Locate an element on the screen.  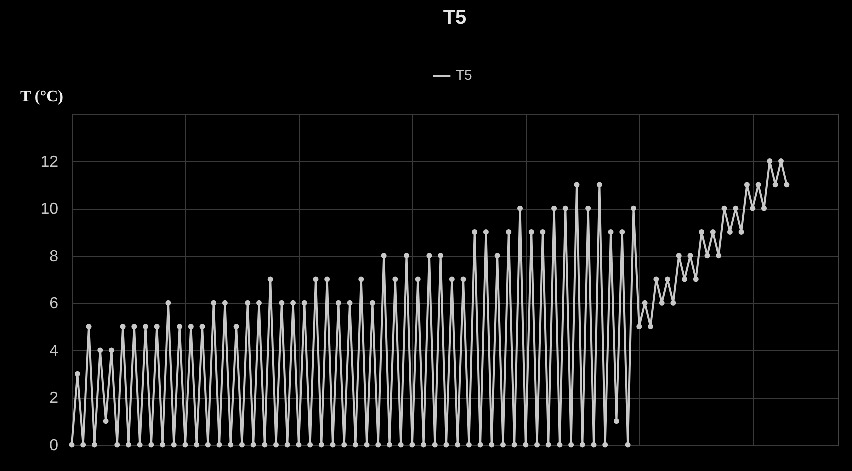
y-tick-label: 6 is located at coordinates (54, 304).